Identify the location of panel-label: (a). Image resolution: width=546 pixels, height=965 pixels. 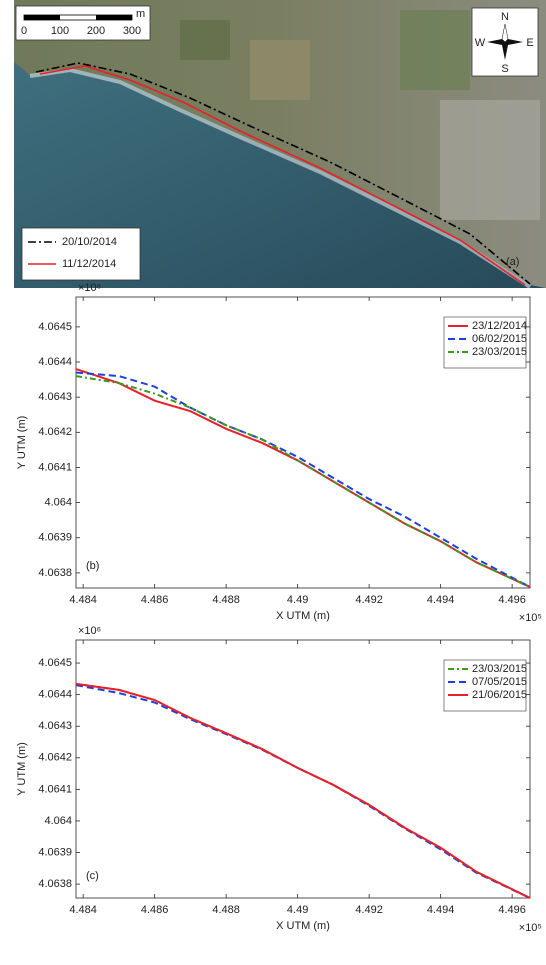
(512, 262).